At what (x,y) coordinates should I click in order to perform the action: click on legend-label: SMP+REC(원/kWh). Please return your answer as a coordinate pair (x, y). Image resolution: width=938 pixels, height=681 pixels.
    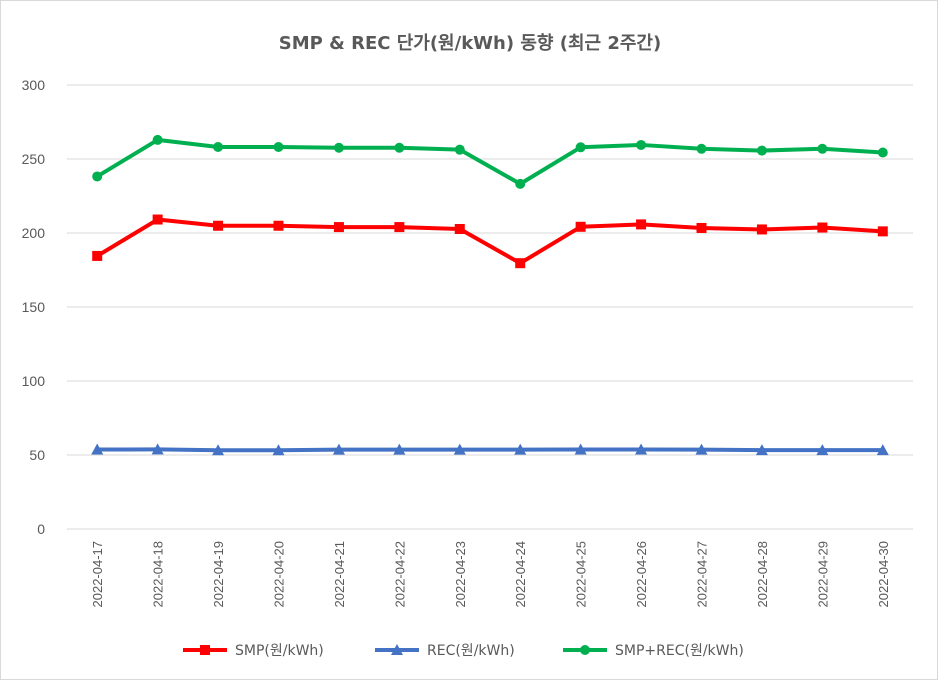
    Looking at the image, I should click on (679, 651).